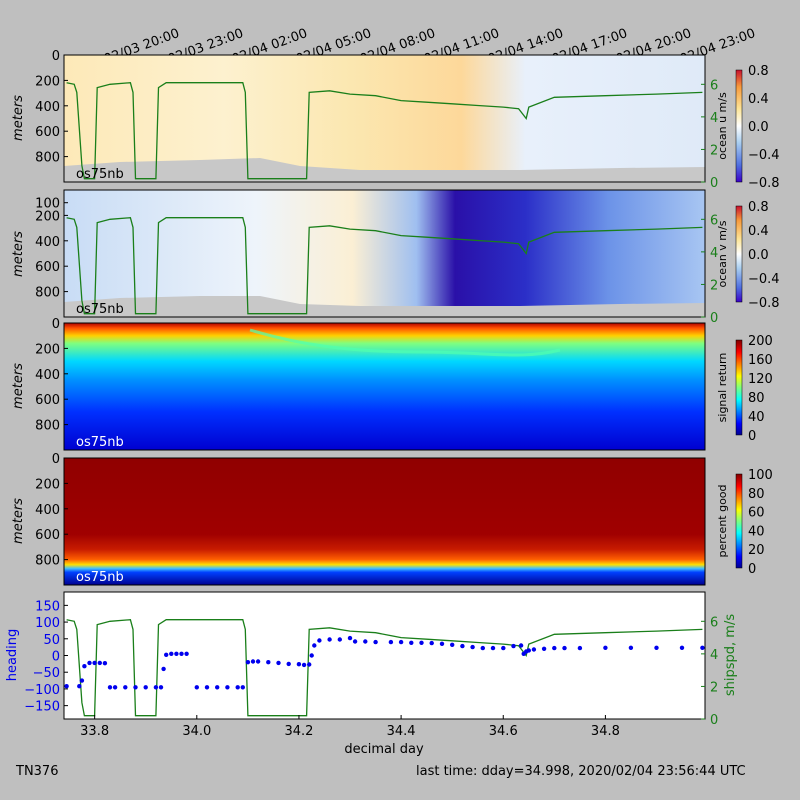 The height and width of the screenshot is (800, 800). Describe the element at coordinates (100, 577) in the screenshot. I see `tag-pg: os75nb` at that location.